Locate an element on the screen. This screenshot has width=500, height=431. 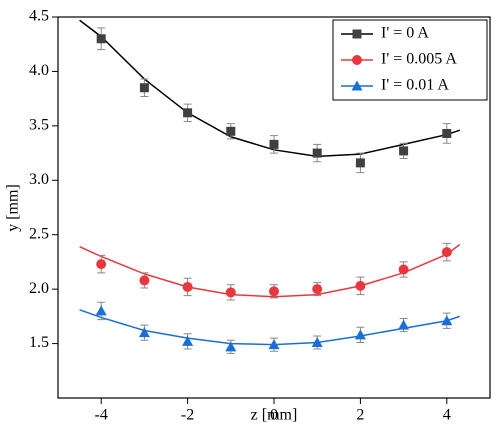
y-tick-label: 4.5 is located at coordinates (39, 16).